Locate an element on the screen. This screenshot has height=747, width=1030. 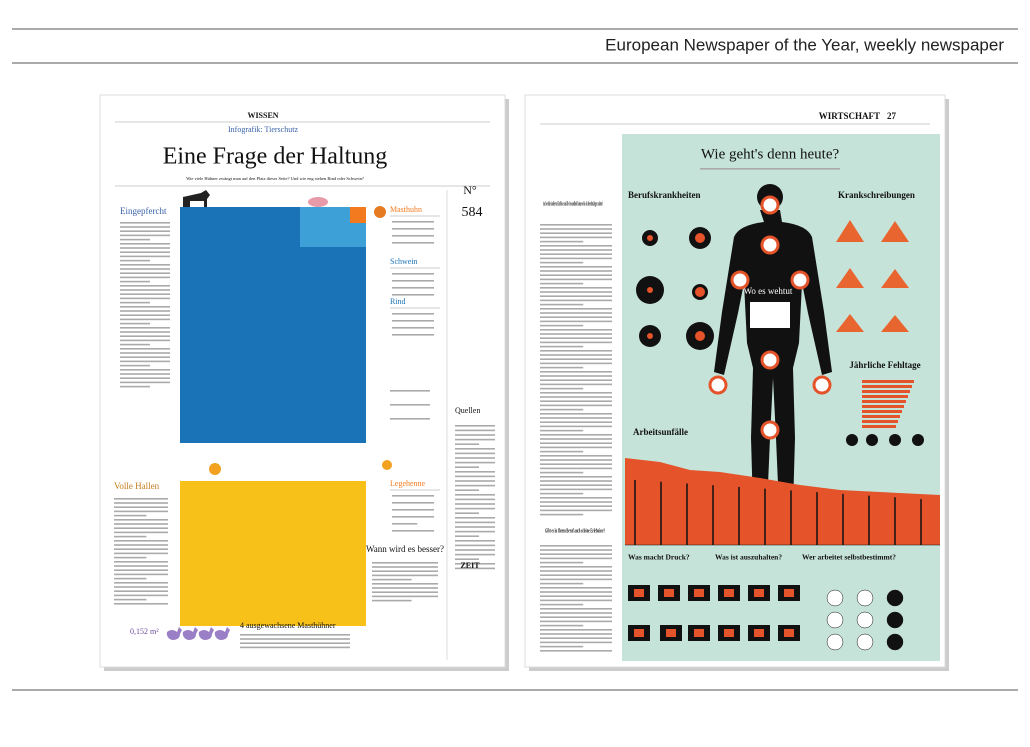
hen-icon is located at coordinates (387, 465).